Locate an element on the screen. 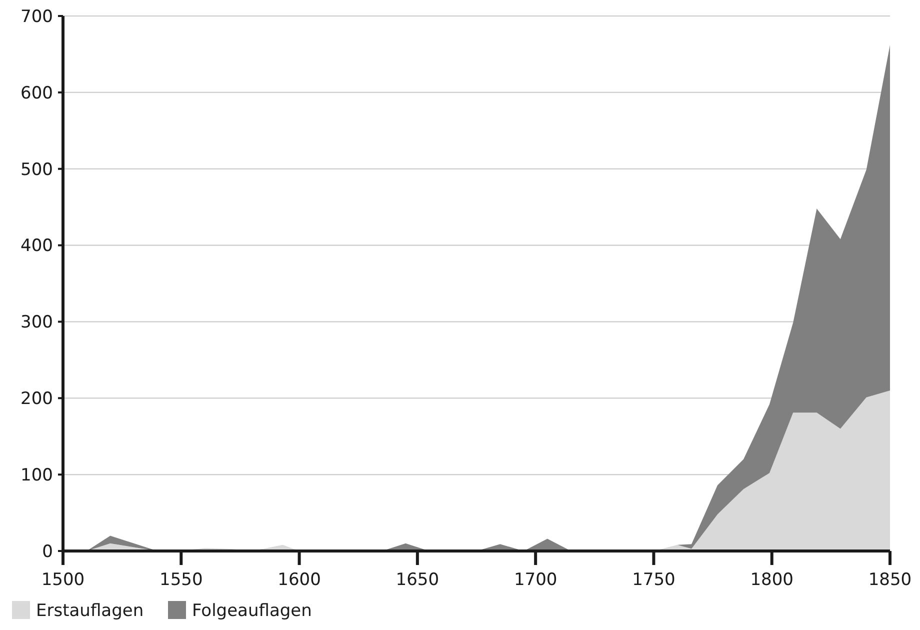 The height and width of the screenshot is (630, 920). y-tick-label: 500 is located at coordinates (36, 170).